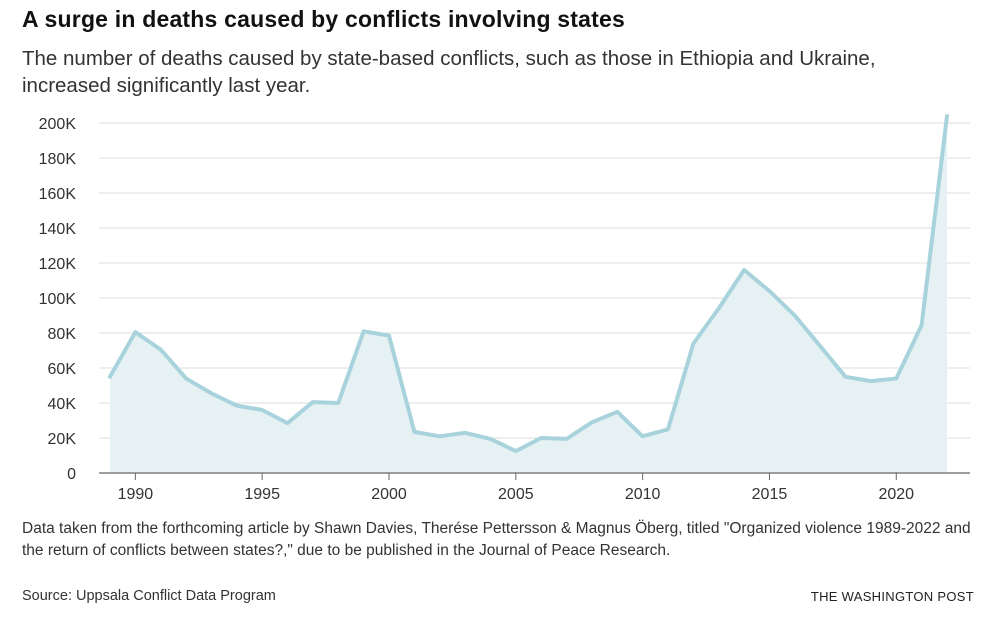 This screenshot has width=1000, height=618. I want to click on y-tick-label: 100K, so click(58, 299).